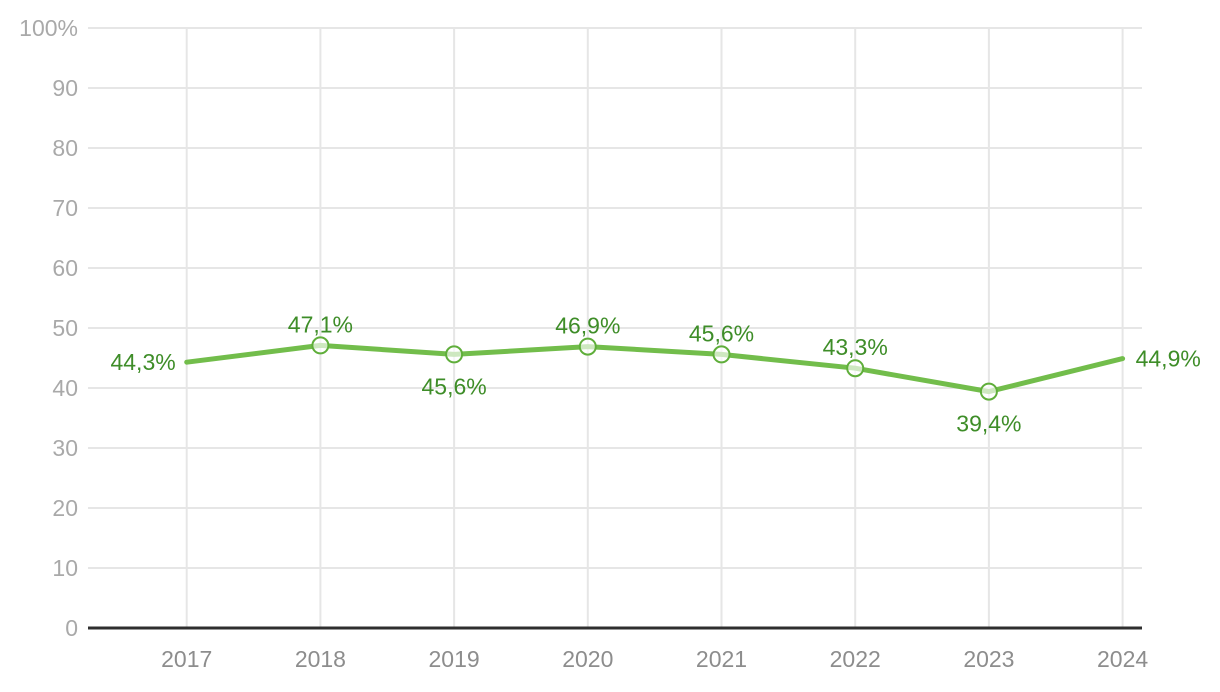 The width and height of the screenshot is (1220, 692). I want to click on y-tick-label: 10, so click(65, 568).